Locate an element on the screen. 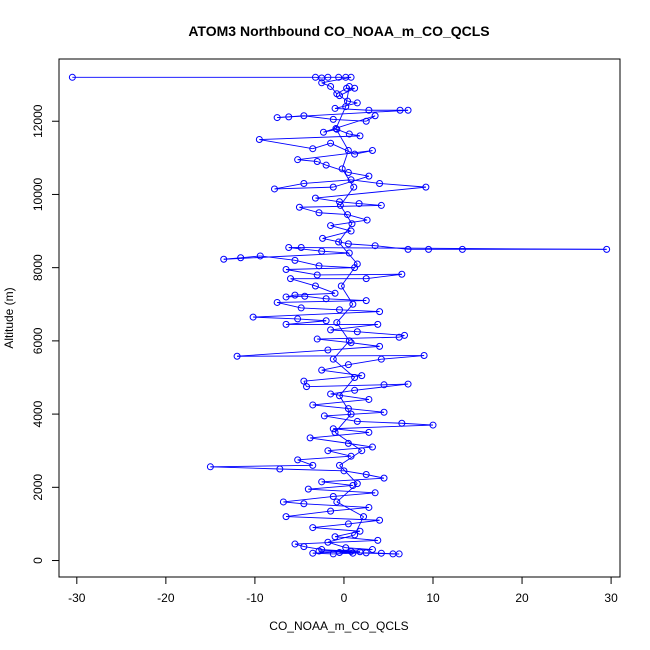 This screenshot has width=650, height=650. x-axis-label: CO_NOAA_m_CO_QCLS is located at coordinates (338, 626).